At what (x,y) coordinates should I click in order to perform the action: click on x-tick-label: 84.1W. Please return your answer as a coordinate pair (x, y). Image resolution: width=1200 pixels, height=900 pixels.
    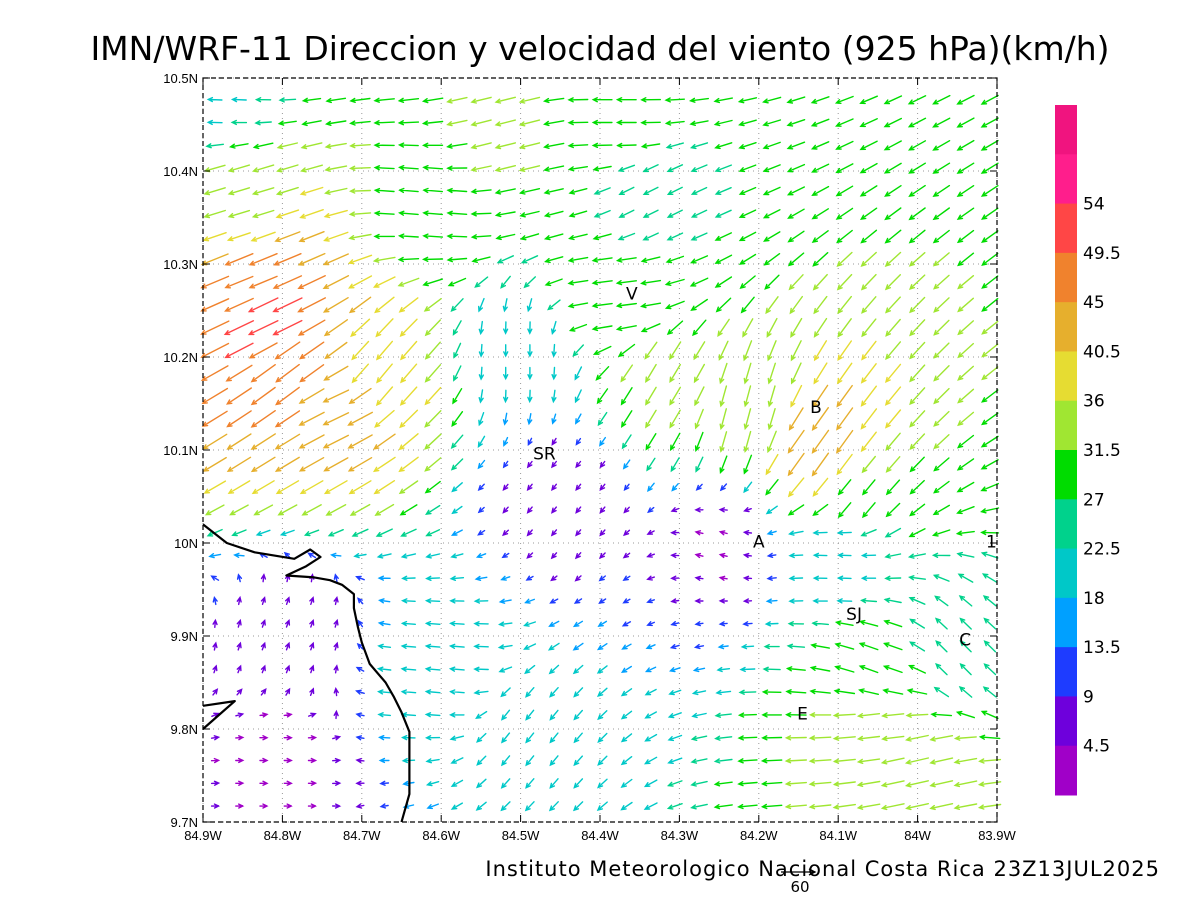
    Looking at the image, I should click on (838, 835).